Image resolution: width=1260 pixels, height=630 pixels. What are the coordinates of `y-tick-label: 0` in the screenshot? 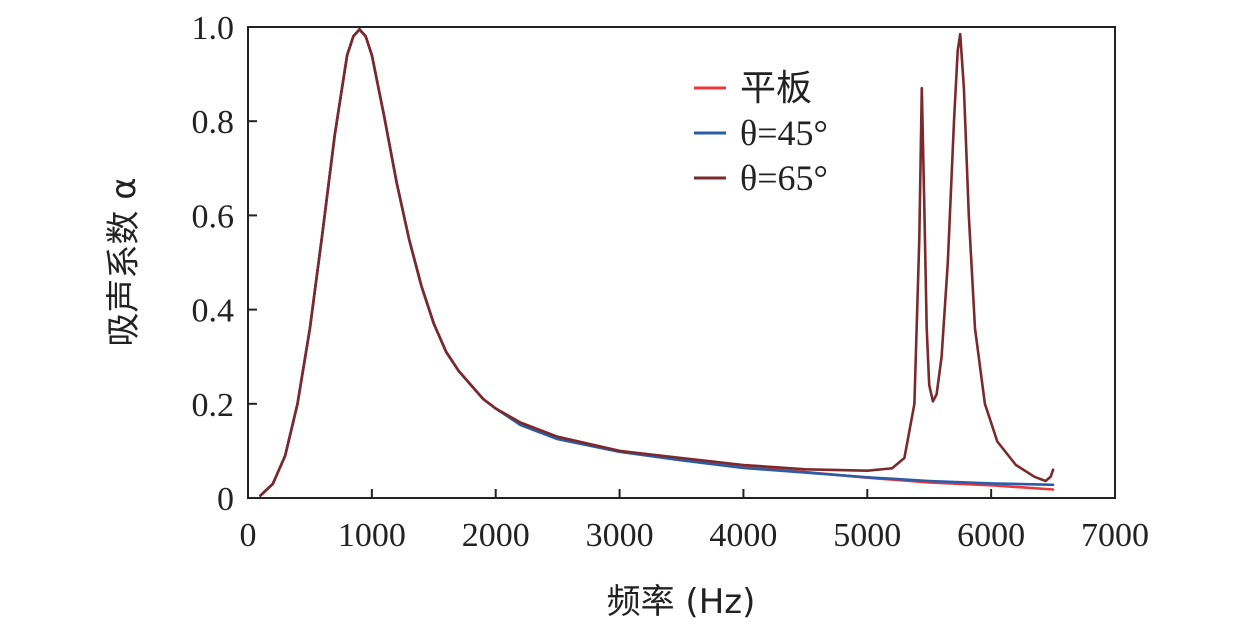 It's located at (225, 499).